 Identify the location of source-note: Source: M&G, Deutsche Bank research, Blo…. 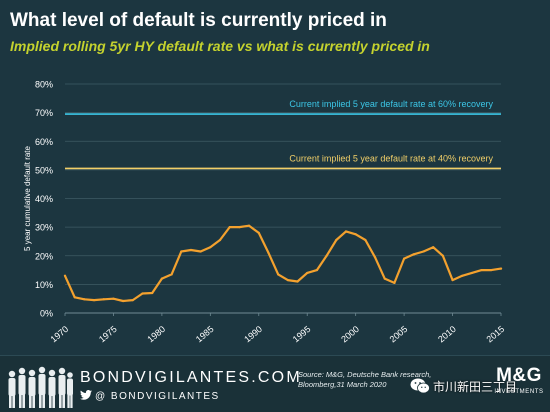
(368, 380).